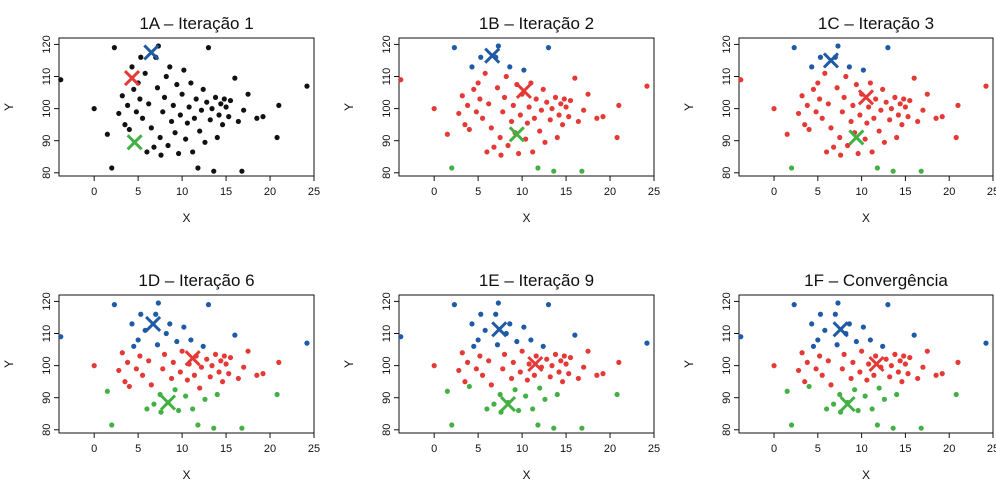  What do you see at coordinates (387, 398) in the screenshot?
I see `y-tick-label: 90` at bounding box center [387, 398].